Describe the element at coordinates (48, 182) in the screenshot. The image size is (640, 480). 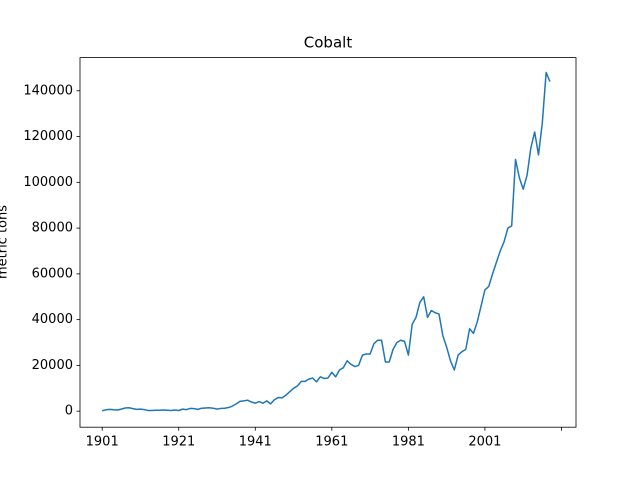
I see `y-tick-label: 100000` at that location.